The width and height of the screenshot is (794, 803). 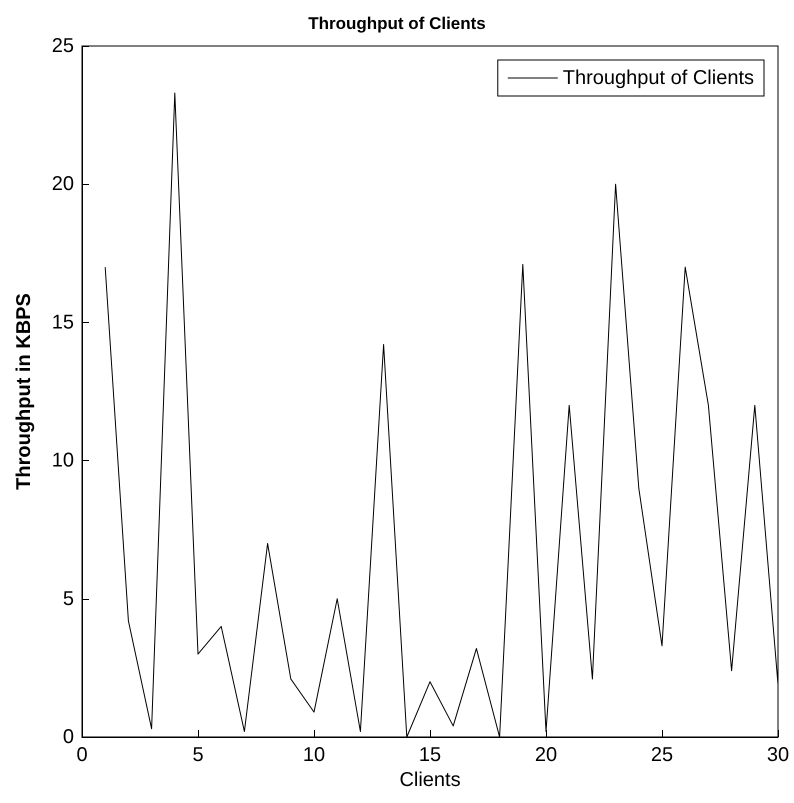 What do you see at coordinates (68, 737) in the screenshot?
I see `y-tick-label: 0` at bounding box center [68, 737].